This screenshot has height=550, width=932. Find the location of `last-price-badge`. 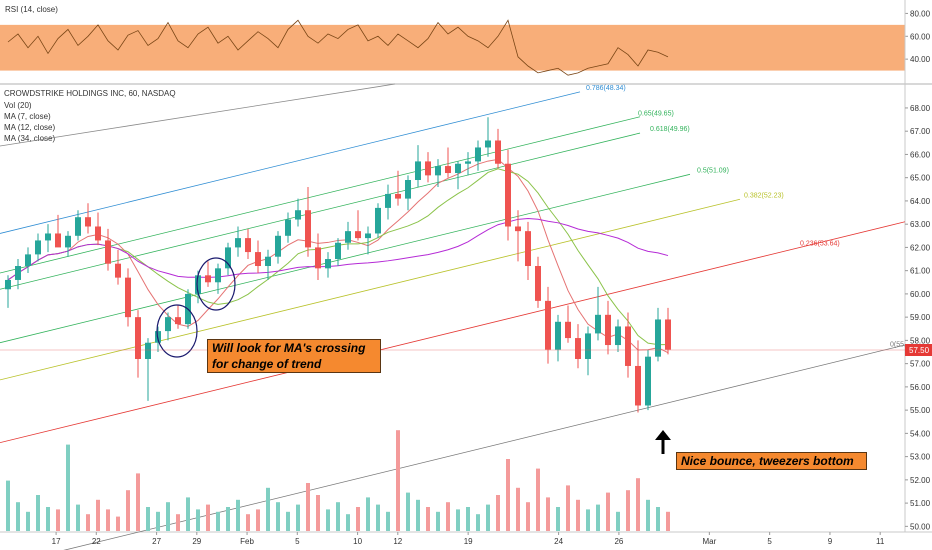

last-price-badge is located at coordinates (918, 350).